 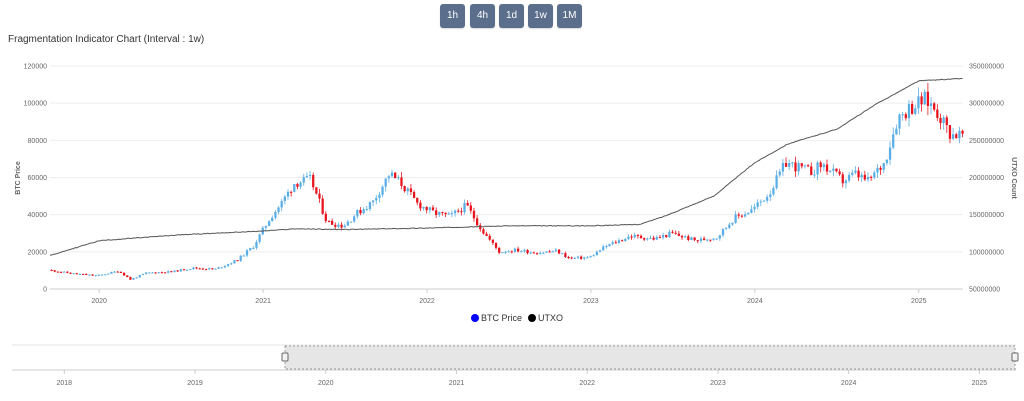 What do you see at coordinates (38, 178) in the screenshot?
I see `y-left-tick-label: 60000` at bounding box center [38, 178].